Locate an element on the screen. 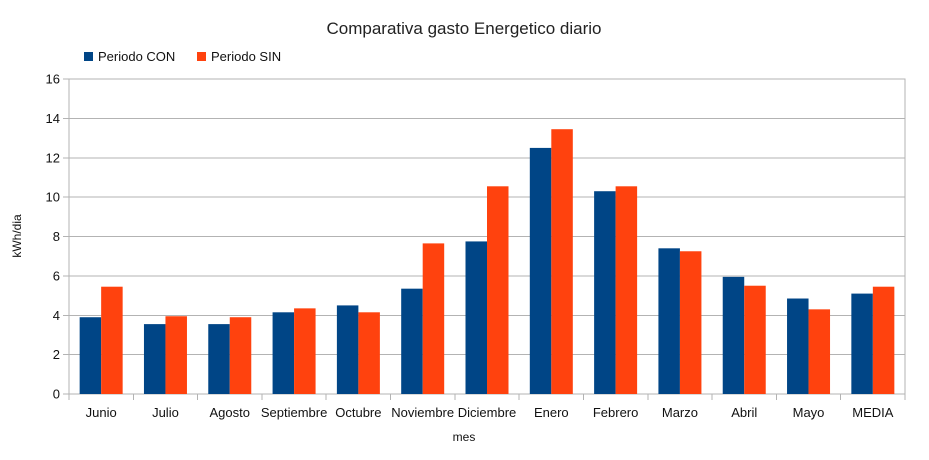 This screenshot has height=460, width=929. y-tick-label: 2 is located at coordinates (56, 354).